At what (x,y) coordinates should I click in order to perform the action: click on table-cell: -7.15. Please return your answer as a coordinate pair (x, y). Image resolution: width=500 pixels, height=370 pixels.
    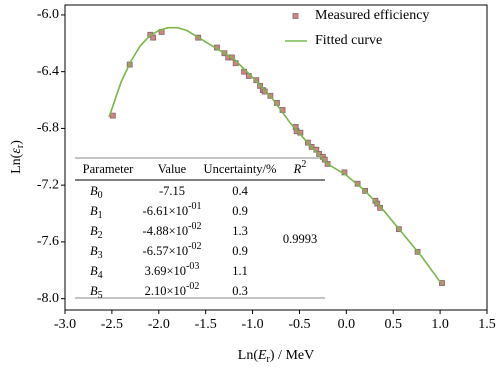
    Looking at the image, I should click on (172, 191).